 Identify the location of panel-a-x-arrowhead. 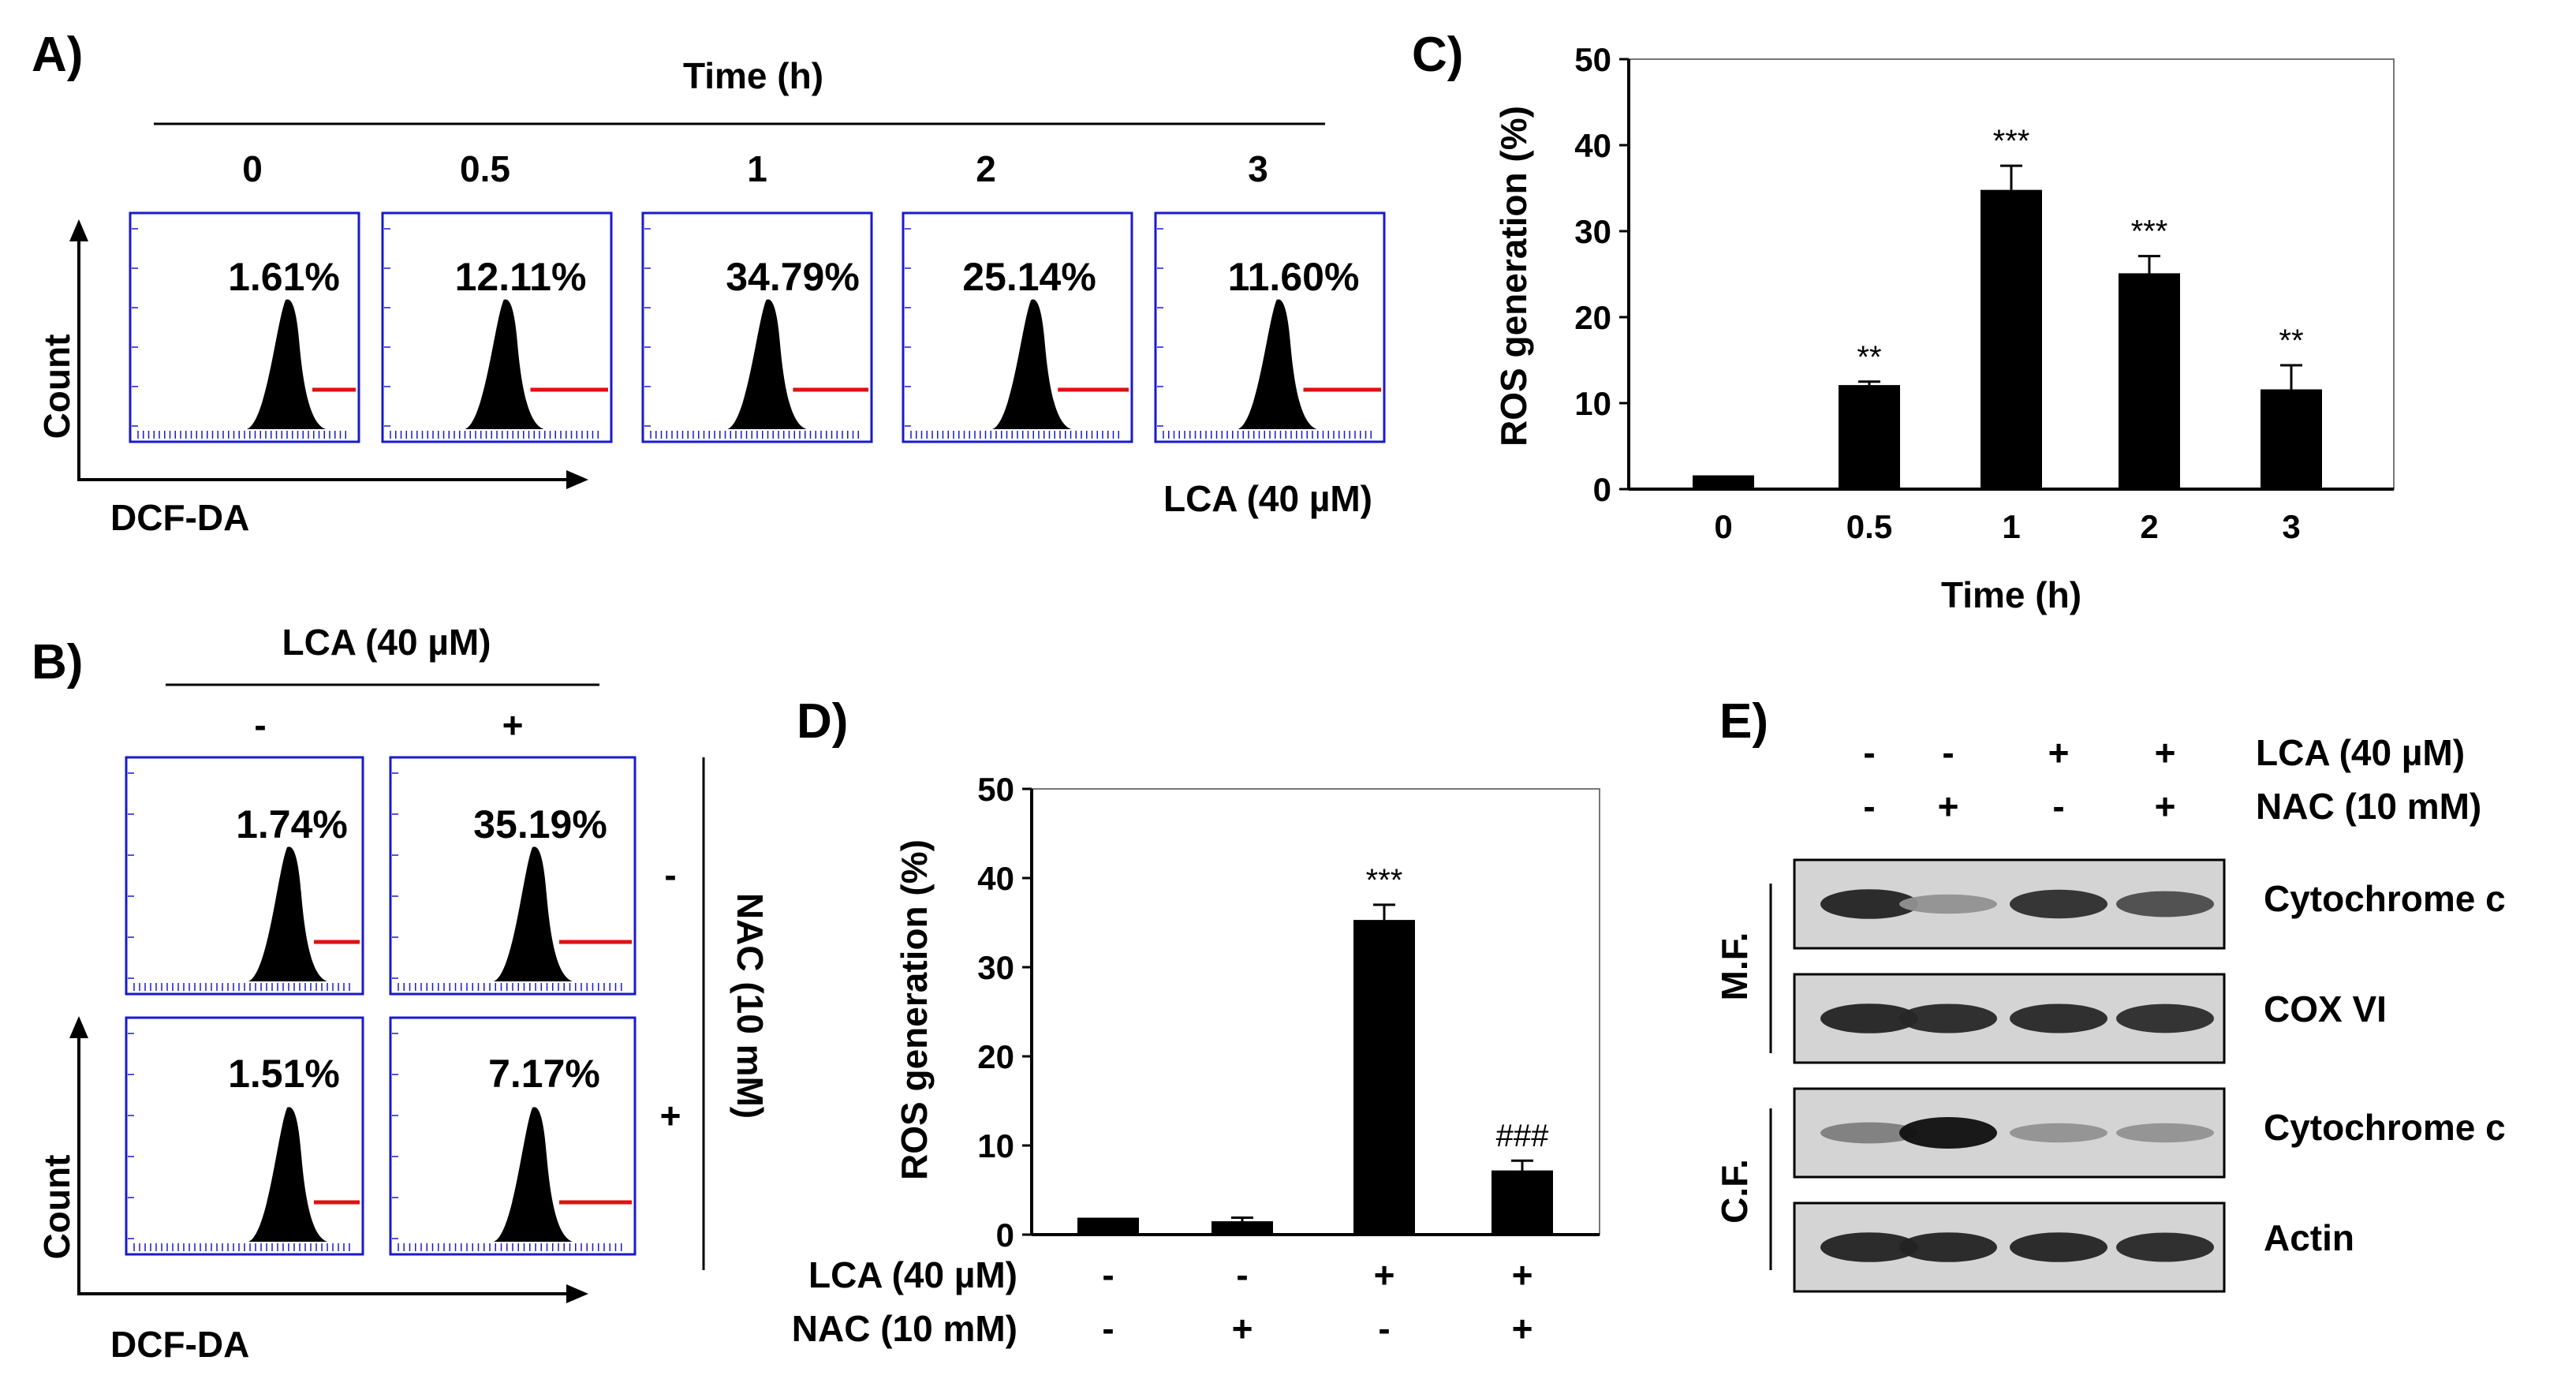
(577, 479).